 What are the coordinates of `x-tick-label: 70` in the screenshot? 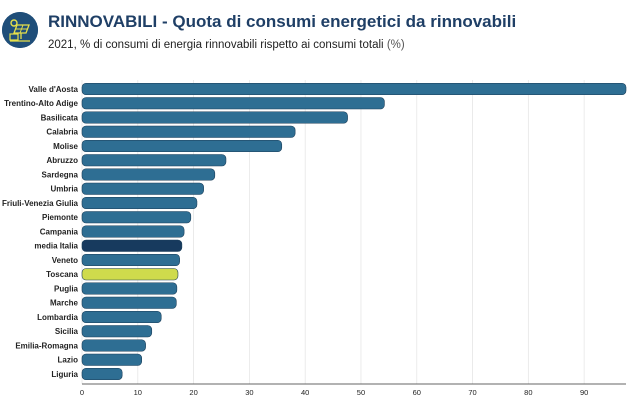 It's located at (472, 392).